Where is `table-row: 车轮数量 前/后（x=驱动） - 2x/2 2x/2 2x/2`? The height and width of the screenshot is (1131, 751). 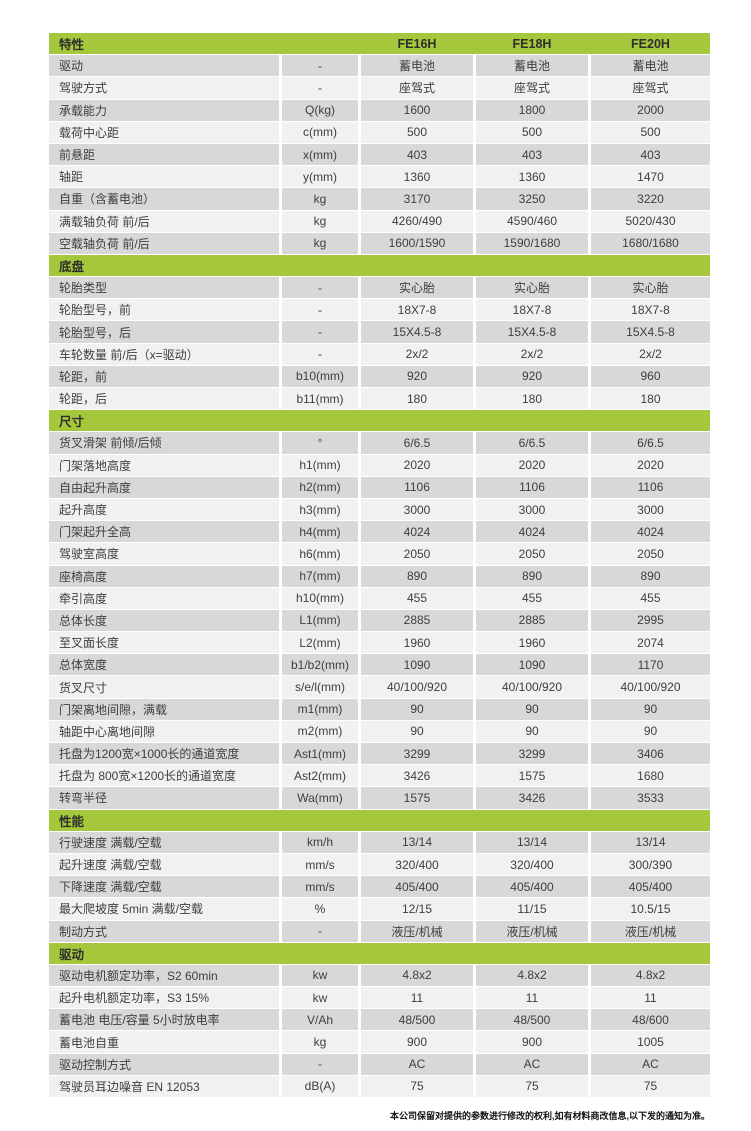 table-row: 车轮数量 前/后（x=驱动） - 2x/2 2x/2 2x/2 is located at coordinates (379, 354).